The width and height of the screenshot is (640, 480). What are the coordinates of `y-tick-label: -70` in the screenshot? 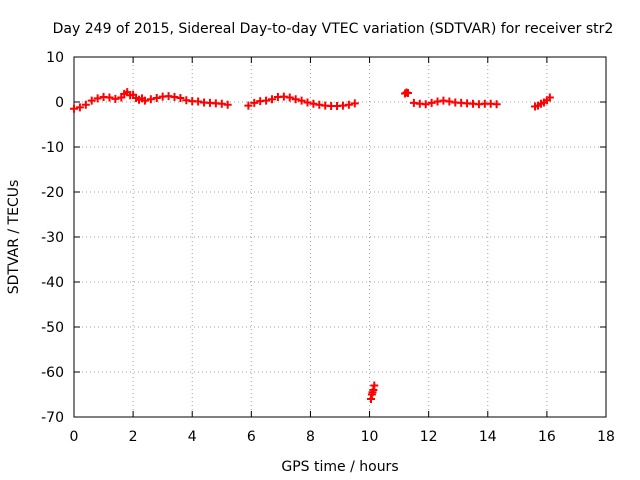 It's located at (52, 418).